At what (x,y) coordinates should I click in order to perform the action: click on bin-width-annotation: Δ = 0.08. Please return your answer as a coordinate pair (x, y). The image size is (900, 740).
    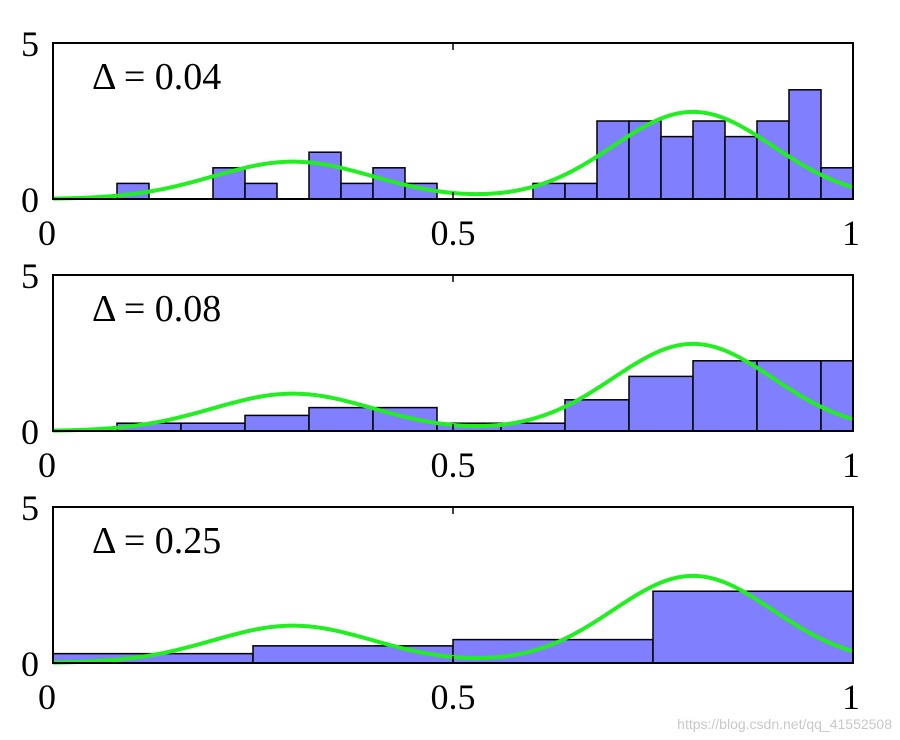
    Looking at the image, I should click on (156, 309).